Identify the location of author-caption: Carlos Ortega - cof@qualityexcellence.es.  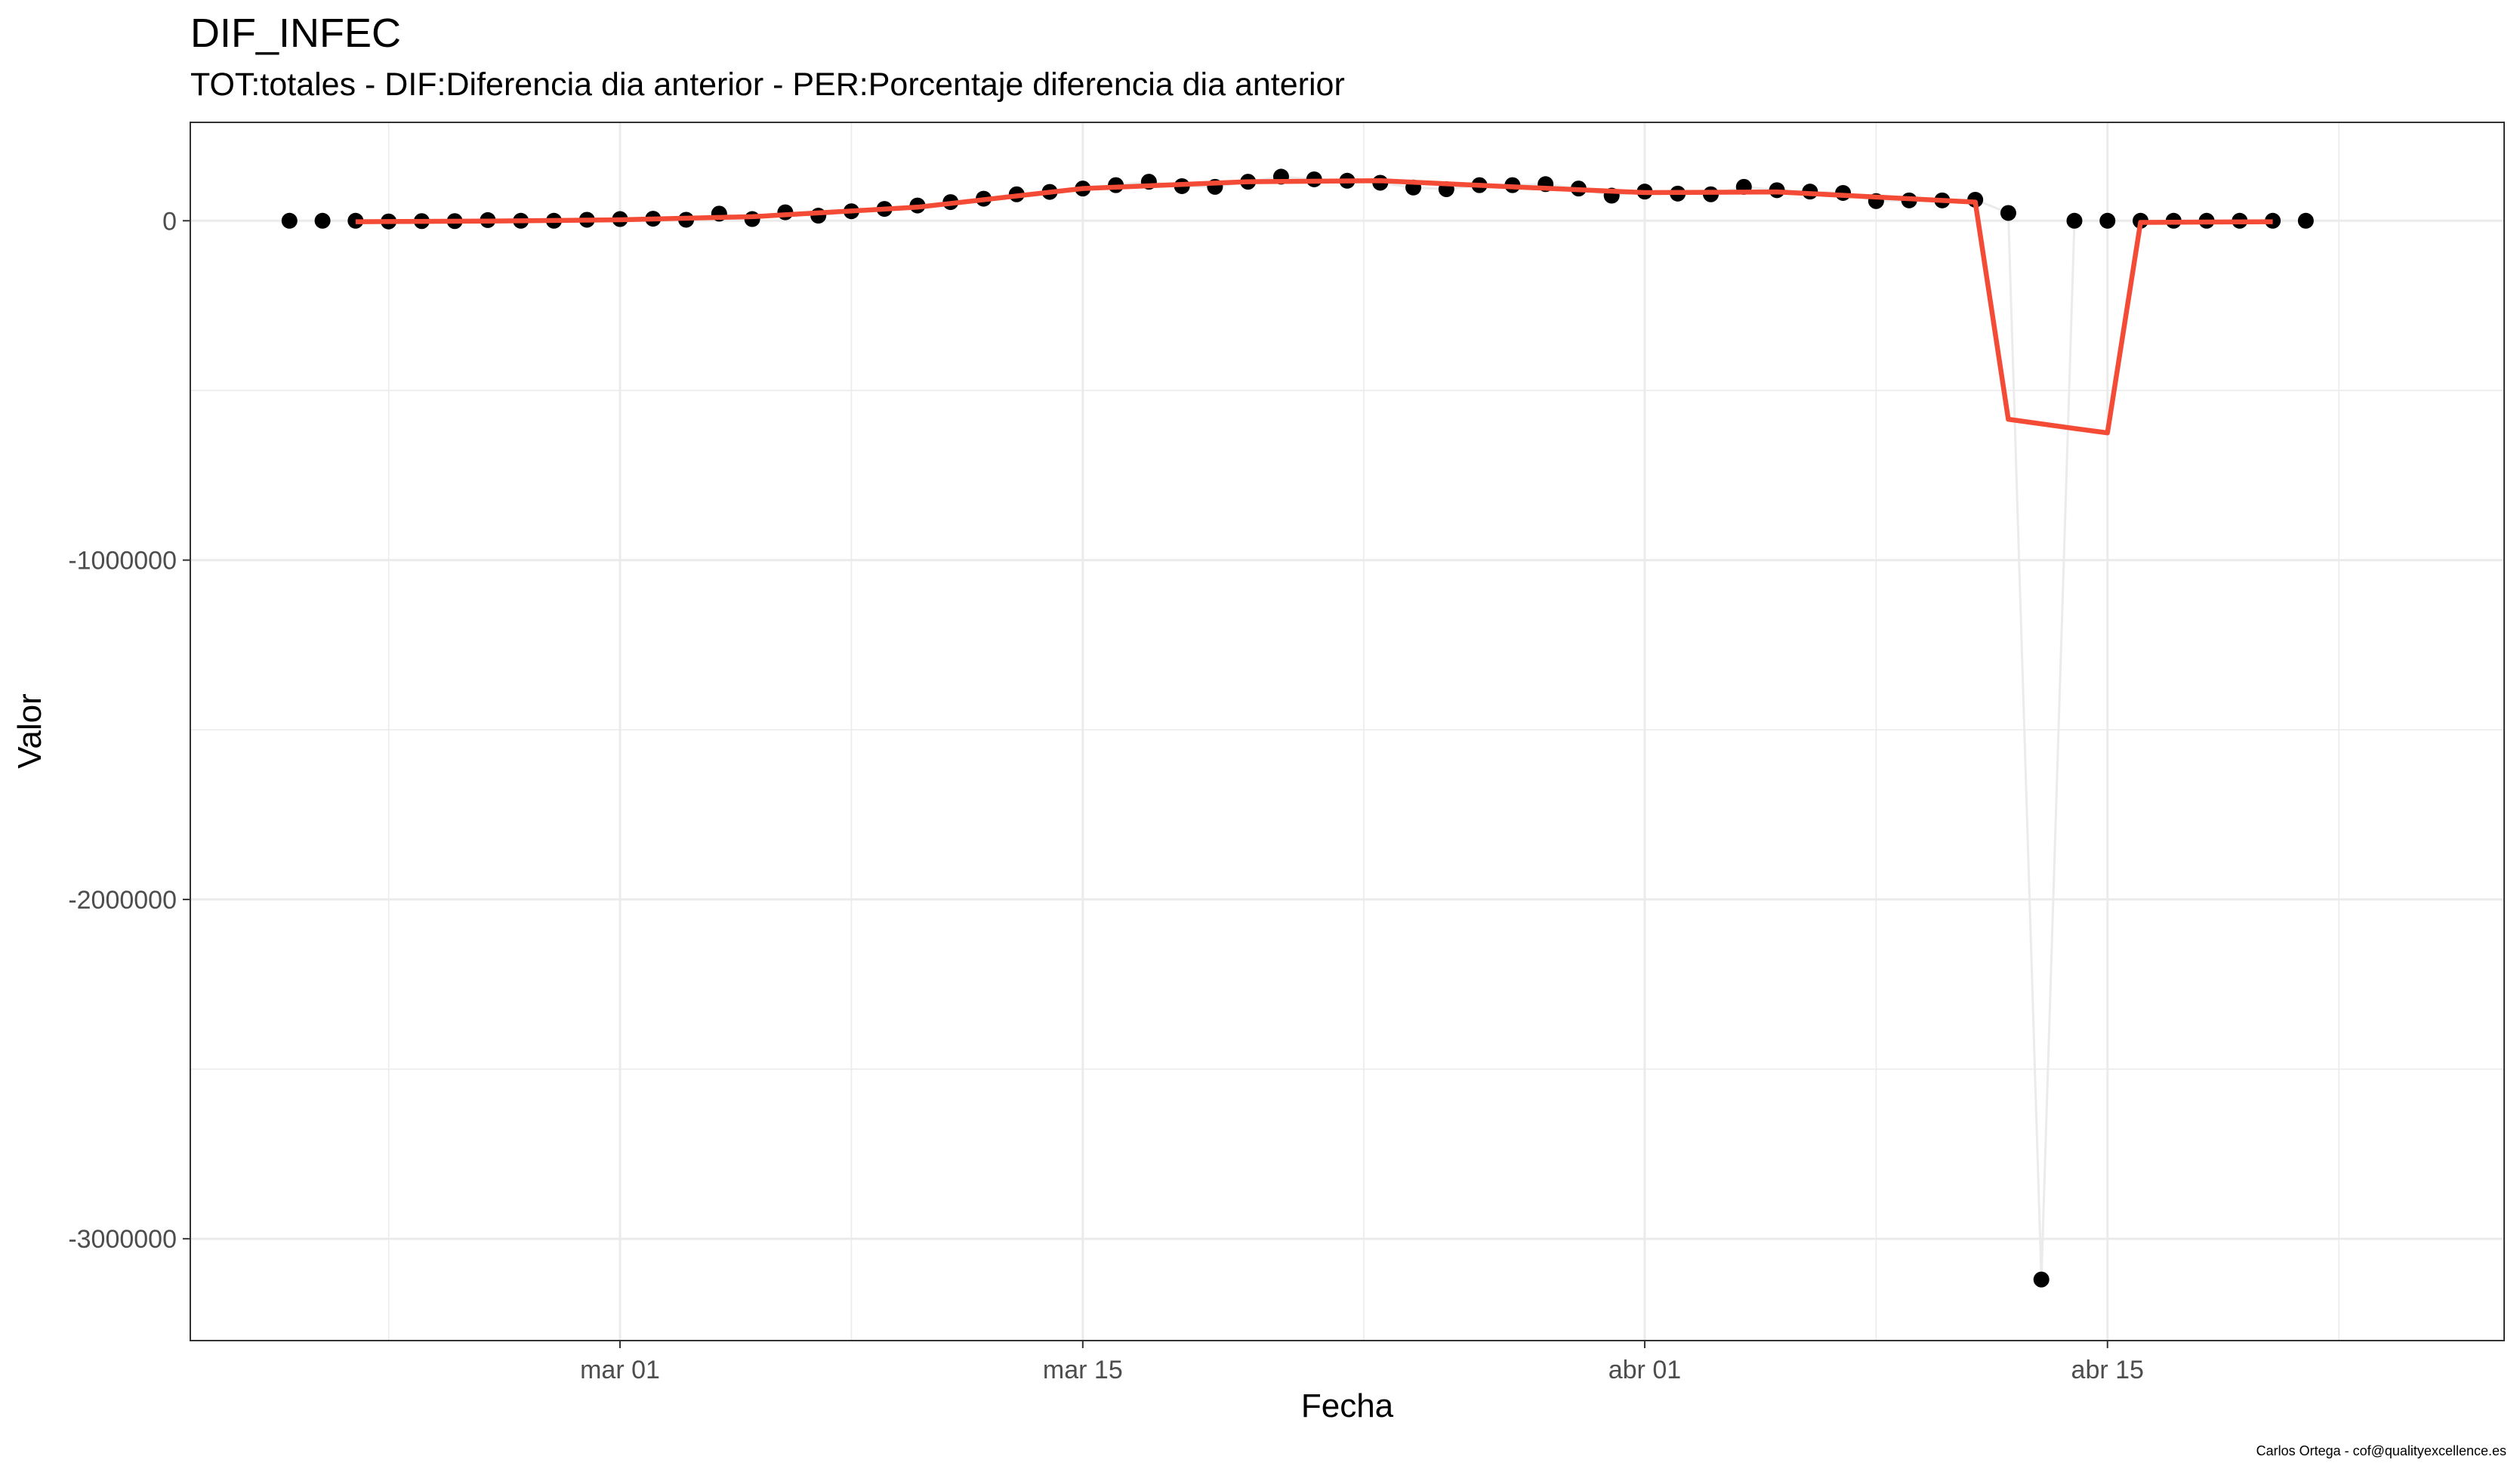
(2381, 1450).